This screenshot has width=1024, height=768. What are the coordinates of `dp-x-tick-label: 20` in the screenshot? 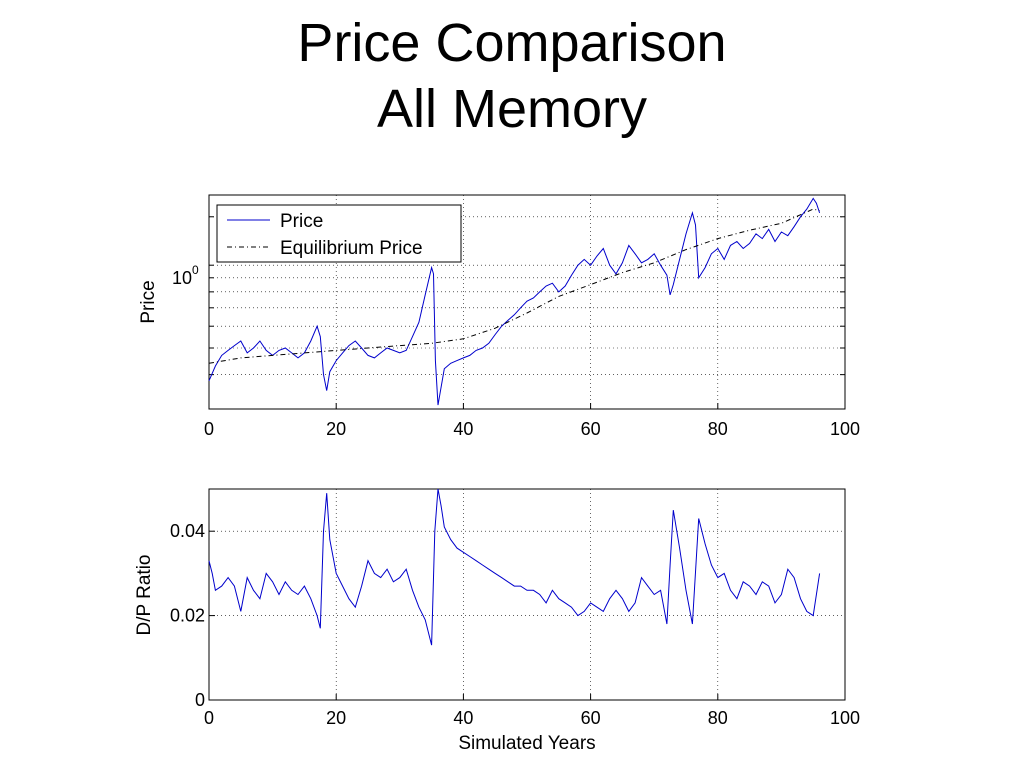 It's located at (336, 718).